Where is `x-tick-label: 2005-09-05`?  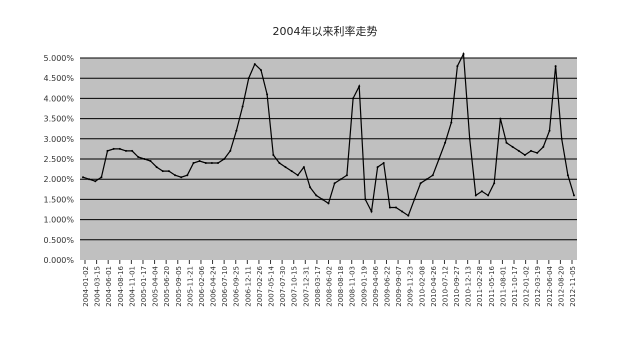
x-tick-label: 2005-09-05 is located at coordinates (179, 286).